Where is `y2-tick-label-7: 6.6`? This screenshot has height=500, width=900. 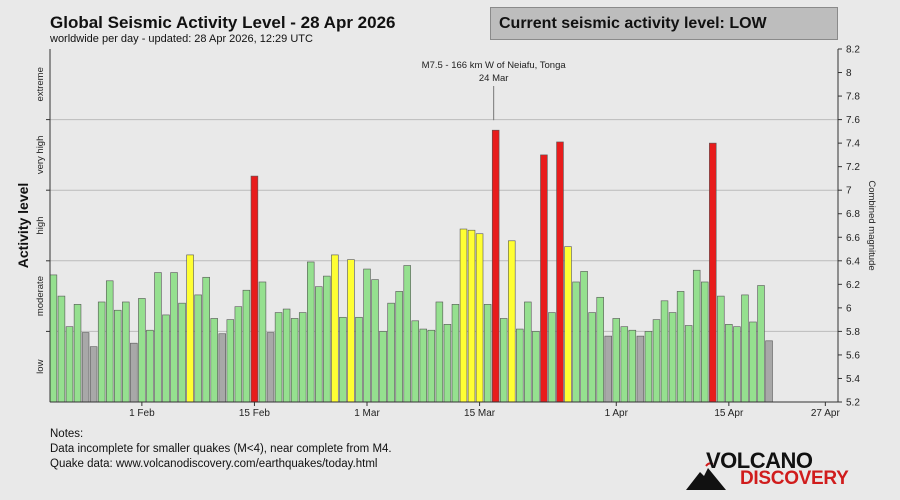 y2-tick-label-7: 6.6 is located at coordinates (853, 238).